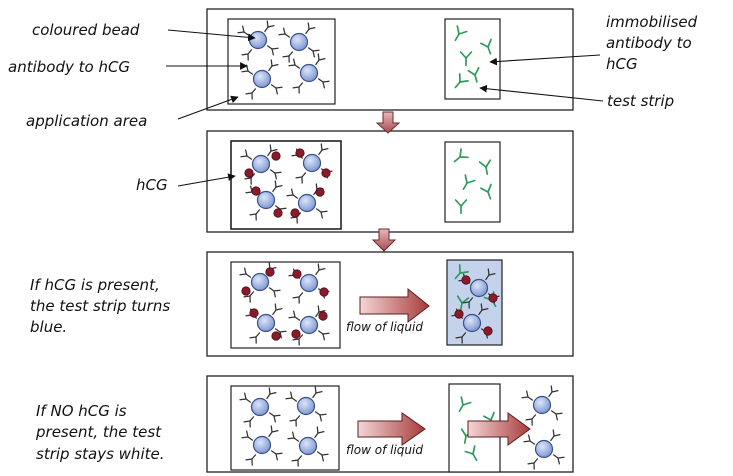  Describe the element at coordinates (390, 59) in the screenshot. I see `panel-1-frame` at that location.